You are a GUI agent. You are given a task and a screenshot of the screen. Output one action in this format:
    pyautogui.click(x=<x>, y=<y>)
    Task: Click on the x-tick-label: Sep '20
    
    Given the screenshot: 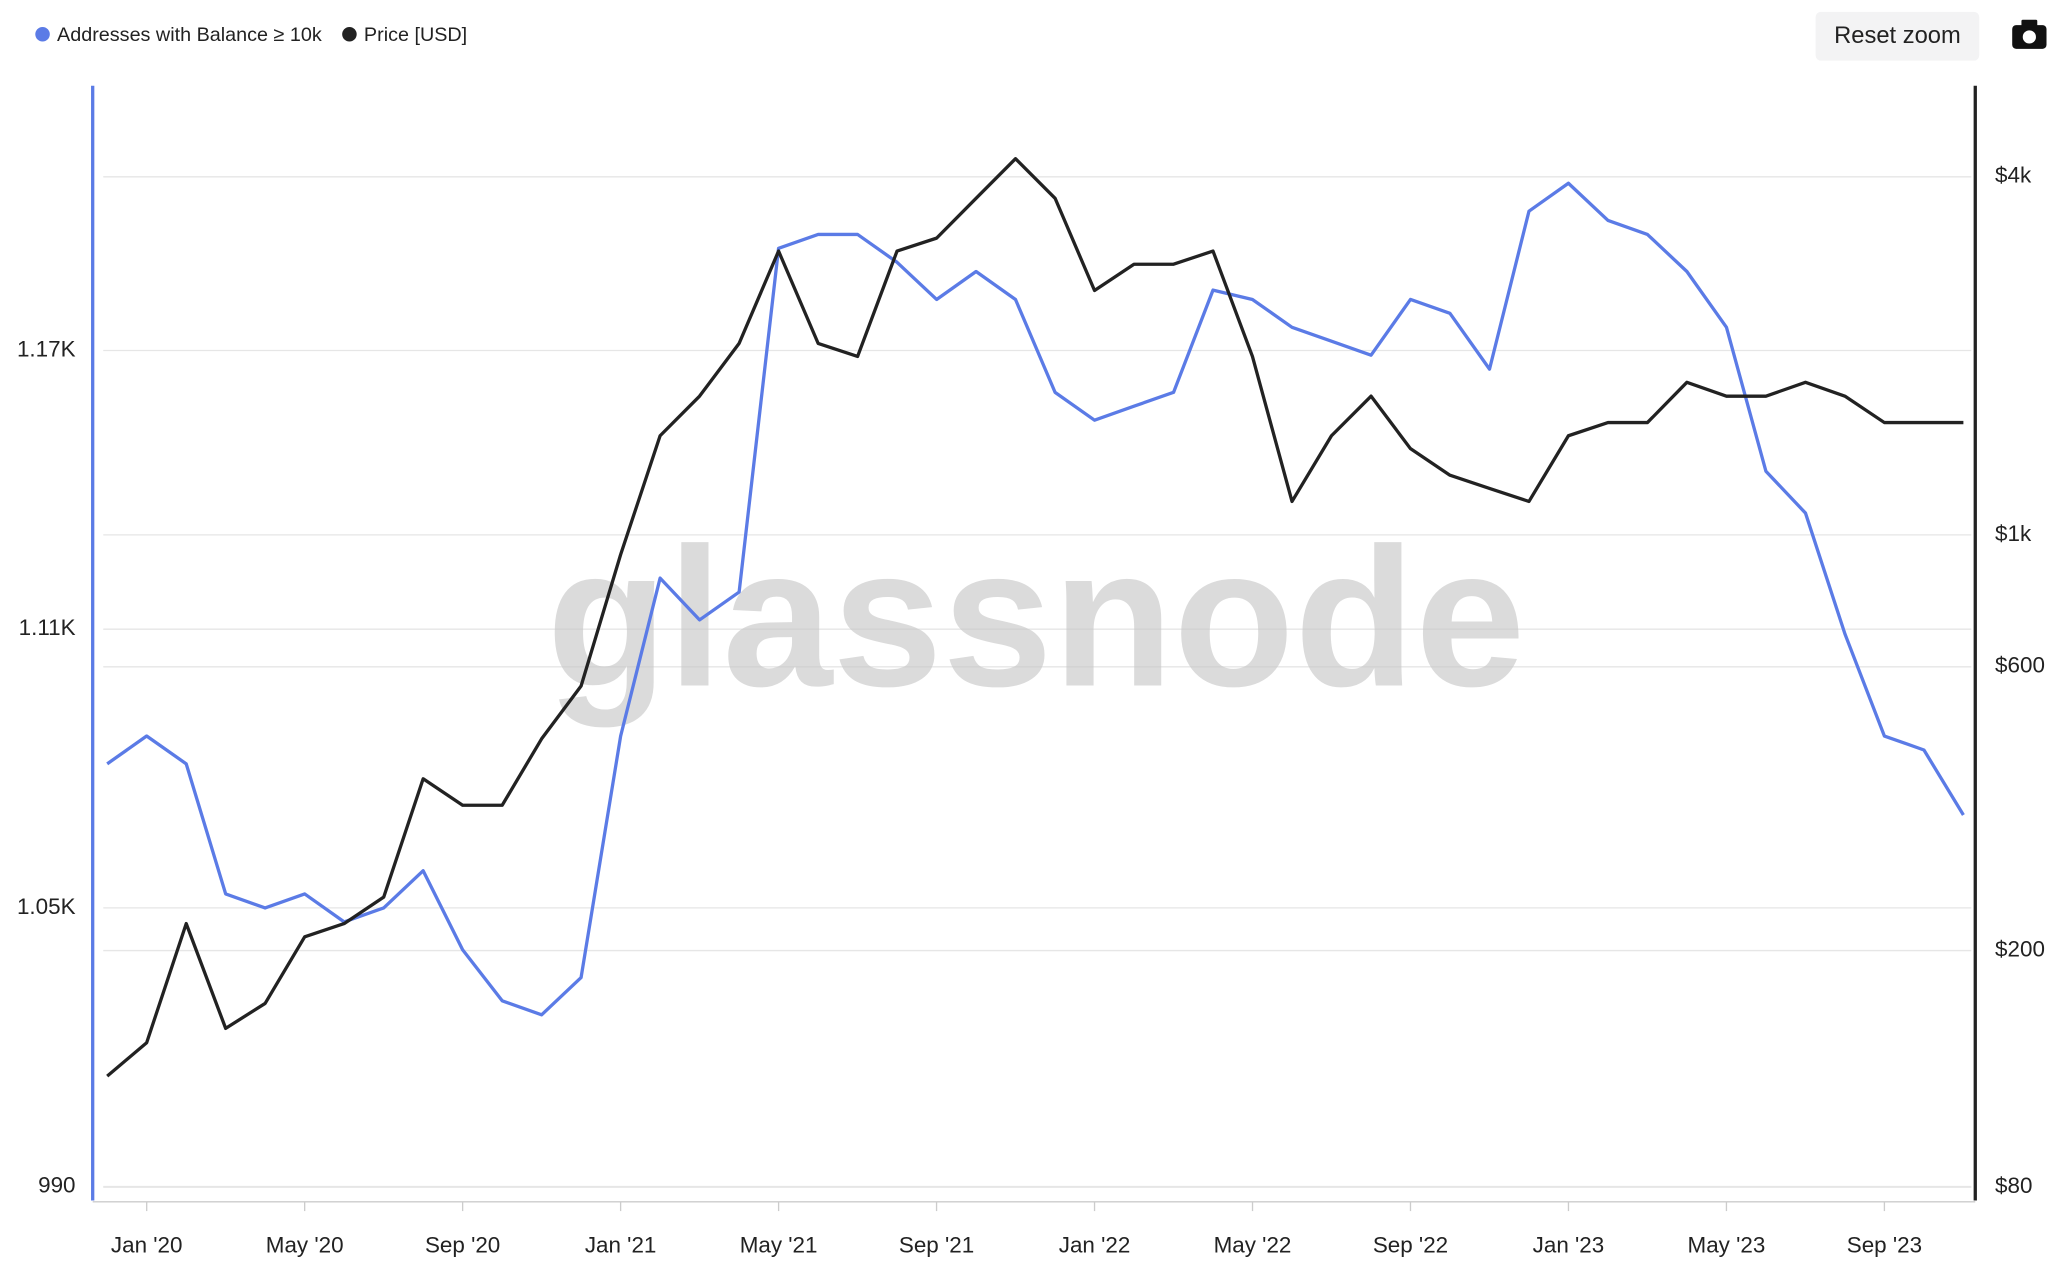 What is the action you would take?
    pyautogui.click(x=462, y=1245)
    